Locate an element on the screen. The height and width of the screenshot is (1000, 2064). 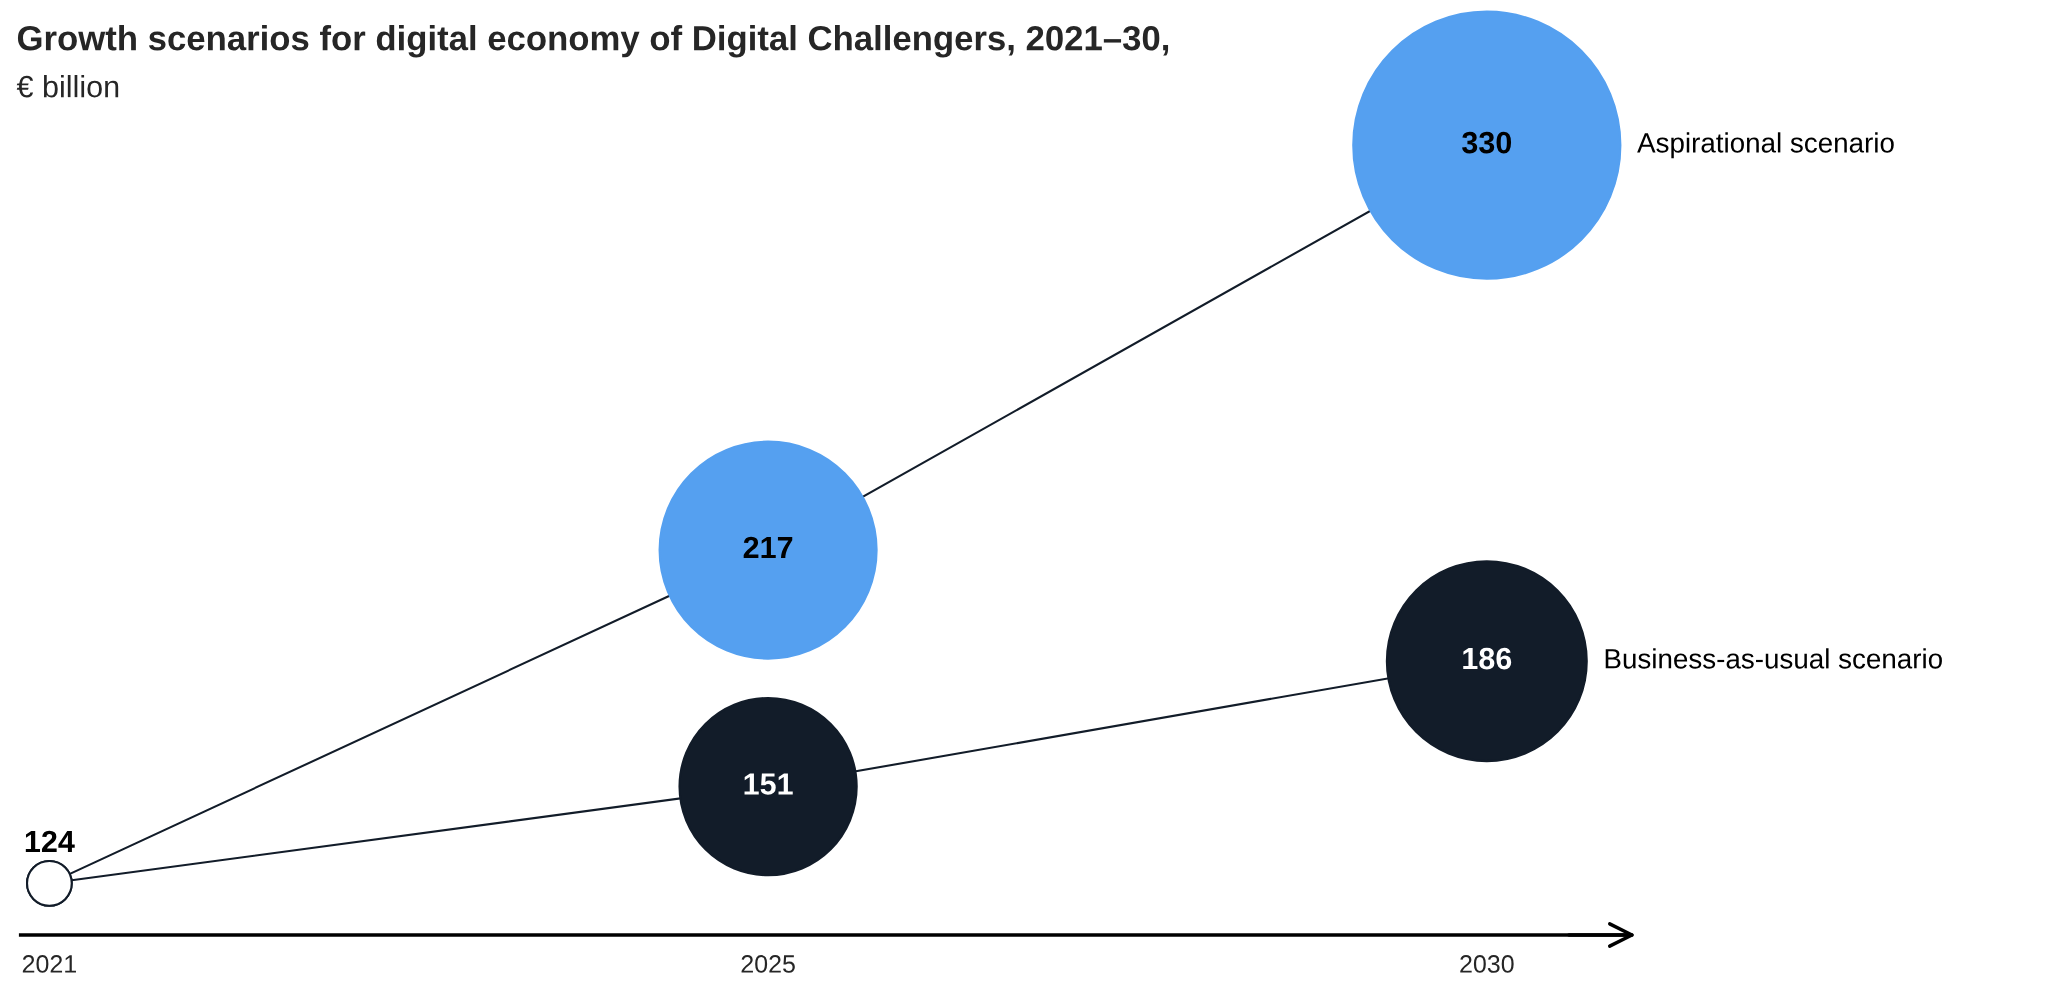
x-tick-label: 2025 is located at coordinates (768, 964).